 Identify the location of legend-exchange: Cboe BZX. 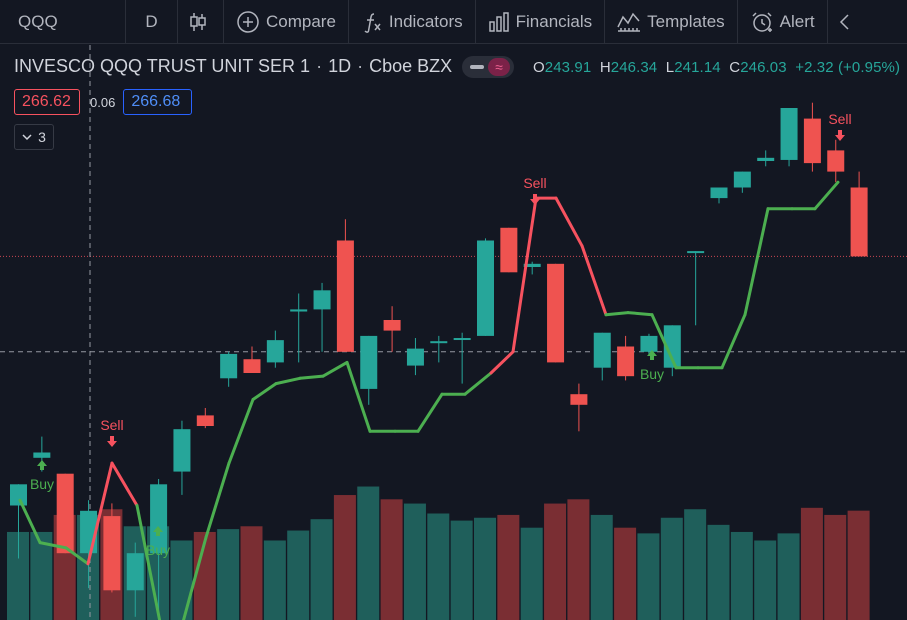
(411, 66).